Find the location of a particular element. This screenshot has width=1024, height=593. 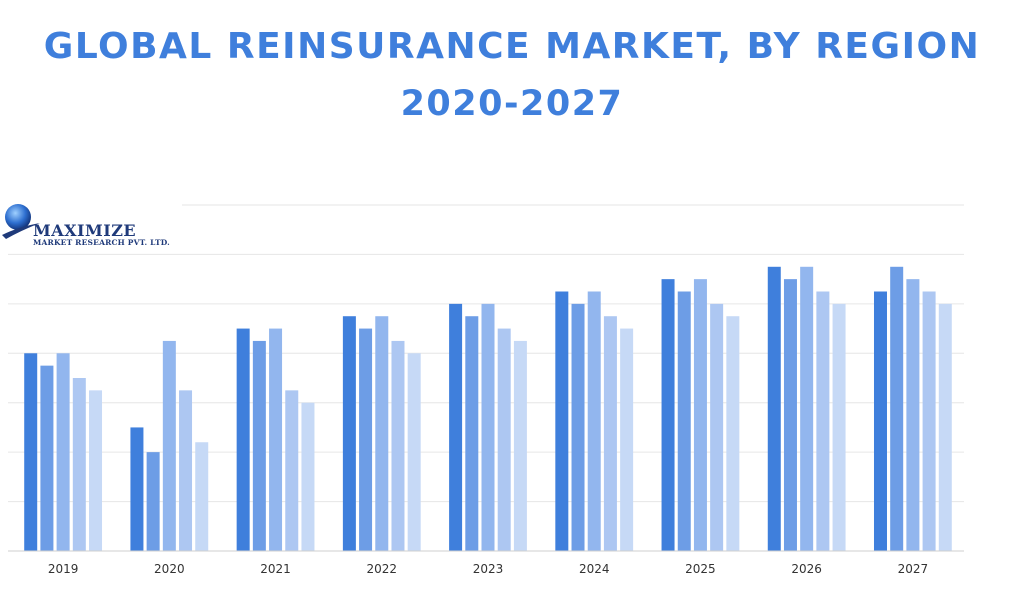

x-tick-labels: 2019 2020 2021 2022 2023 2024 2025 2026 2027 is located at coordinates (488, 569).